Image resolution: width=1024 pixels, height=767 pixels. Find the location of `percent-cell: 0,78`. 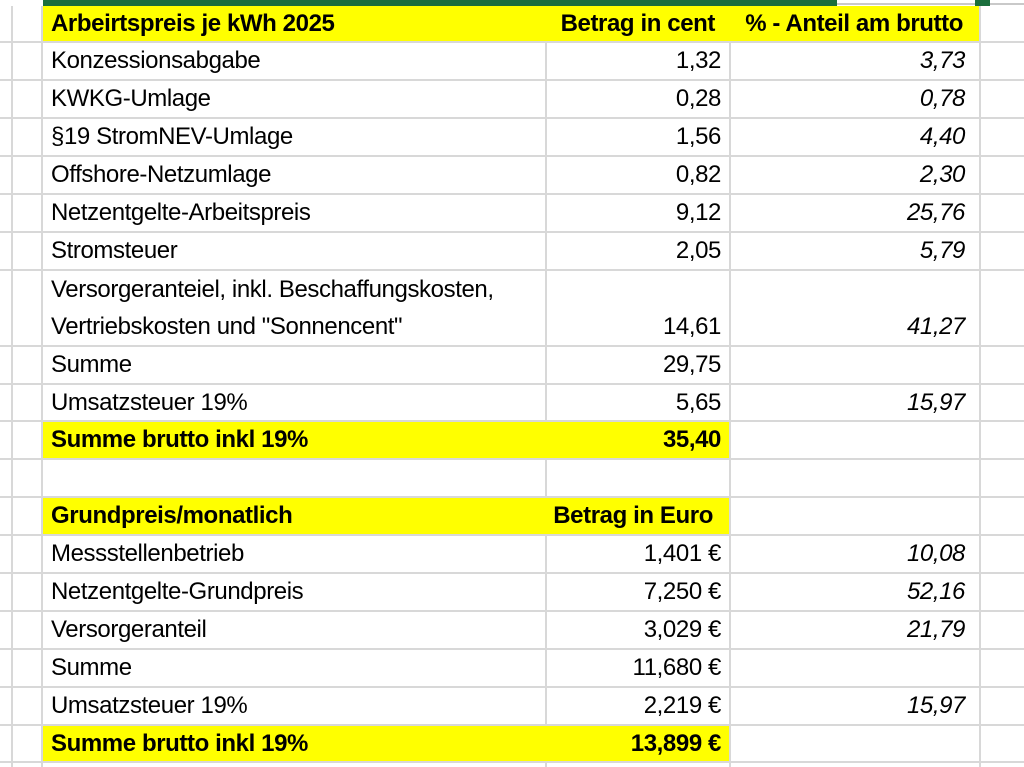

percent-cell: 0,78 is located at coordinates (856, 99).